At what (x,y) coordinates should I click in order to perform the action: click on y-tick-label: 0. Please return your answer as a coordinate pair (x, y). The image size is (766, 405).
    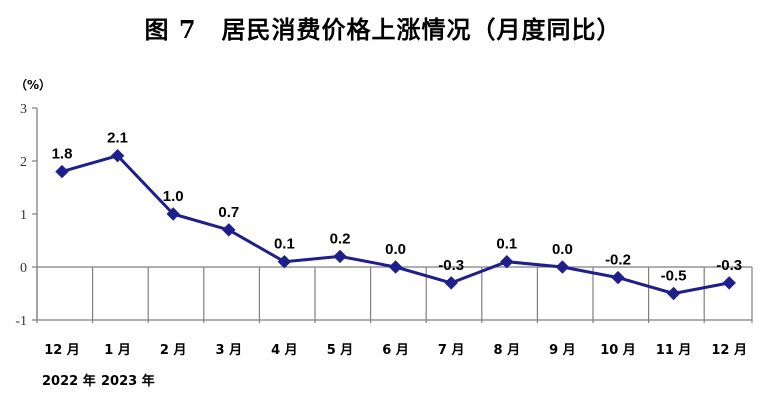
    Looking at the image, I should click on (23, 268).